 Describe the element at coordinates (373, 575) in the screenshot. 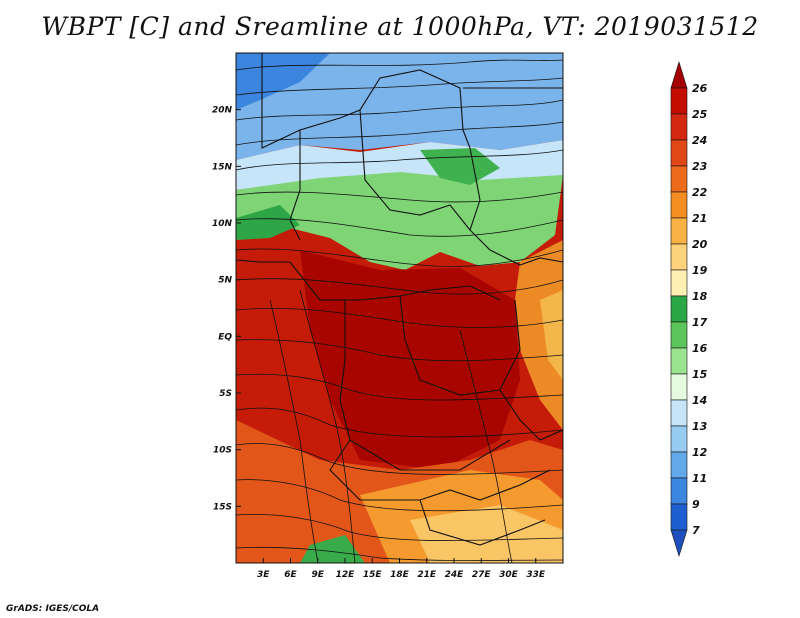

I see `x-tick-label: 15E` at that location.